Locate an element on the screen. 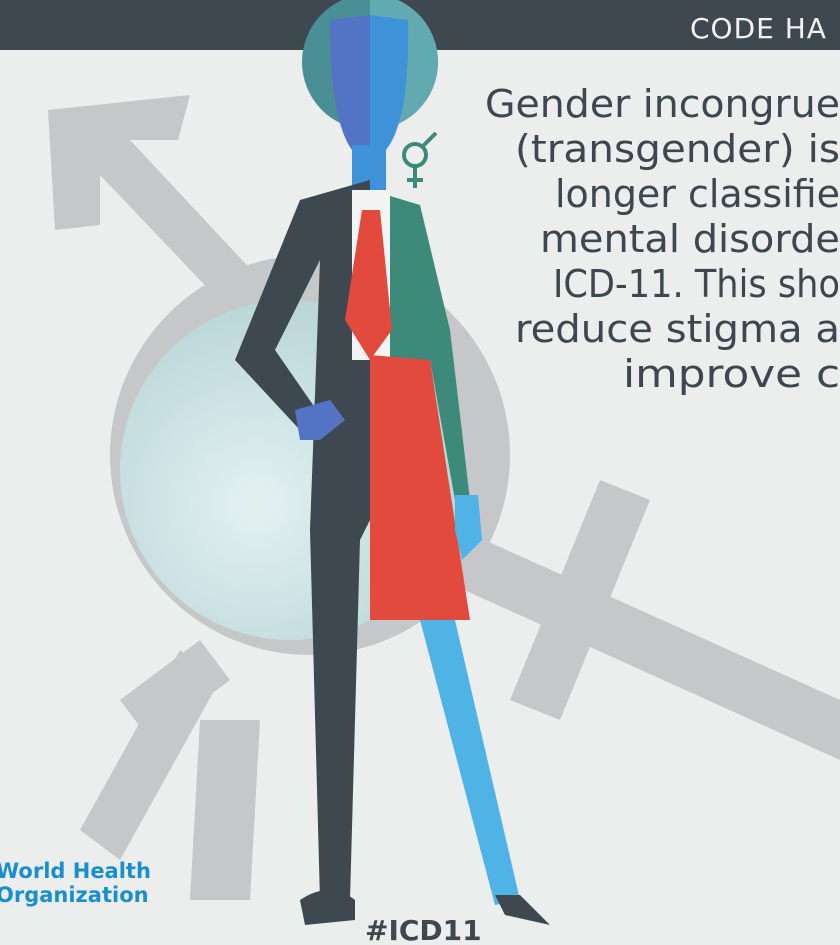 The width and height of the screenshot is (840, 945). body-line: longer classifie is located at coordinates (697, 194).